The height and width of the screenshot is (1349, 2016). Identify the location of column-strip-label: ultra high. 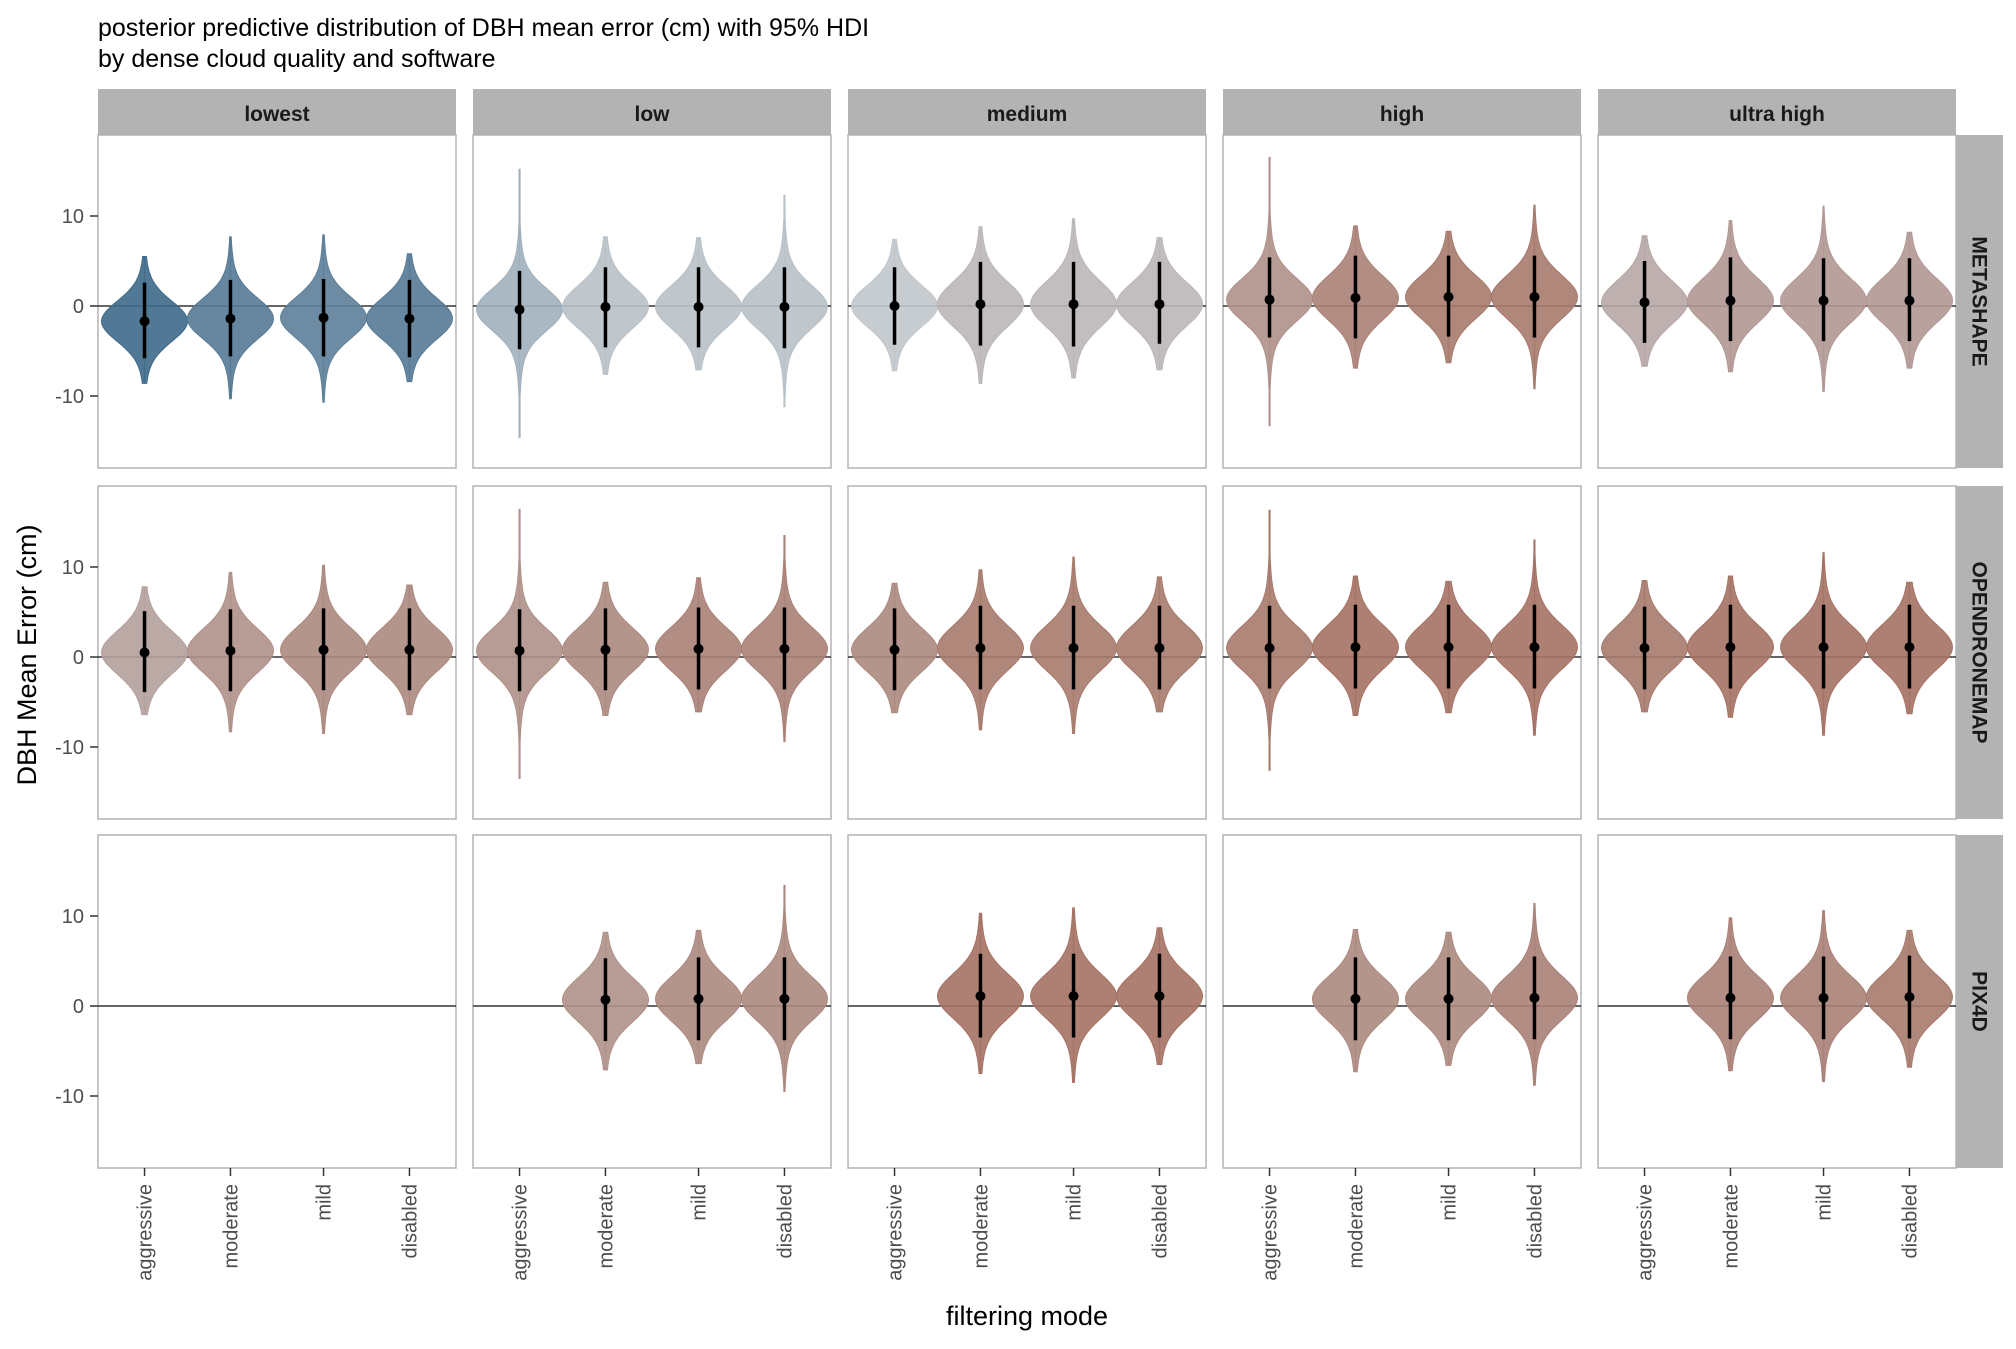
(1777, 114).